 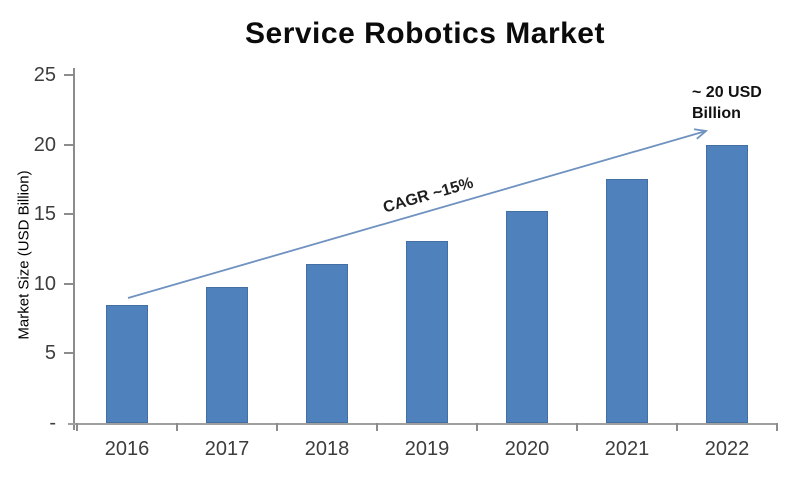 I want to click on bar-2022, so click(x=727, y=283).